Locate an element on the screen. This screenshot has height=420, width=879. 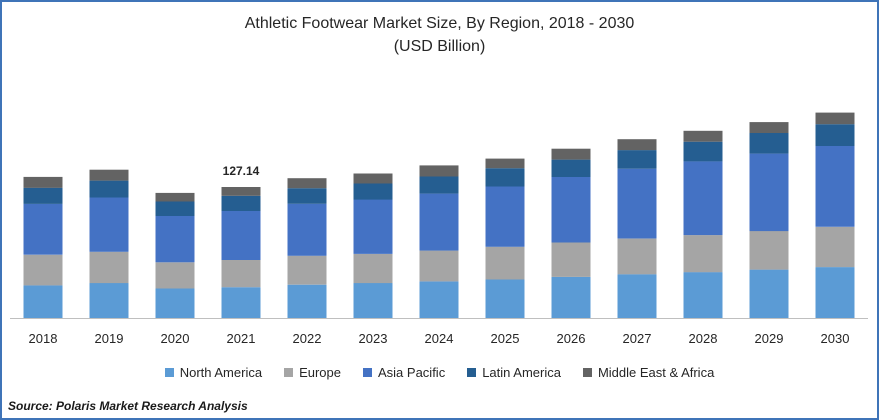
bar-2021-europe is located at coordinates (241, 274).